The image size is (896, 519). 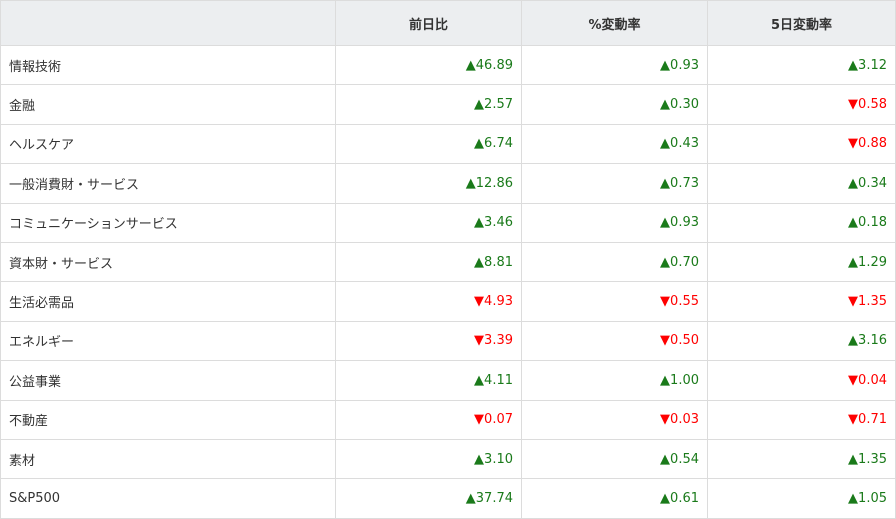 What do you see at coordinates (872, 420) in the screenshot?
I see `value-text: 0.71` at bounding box center [872, 420].